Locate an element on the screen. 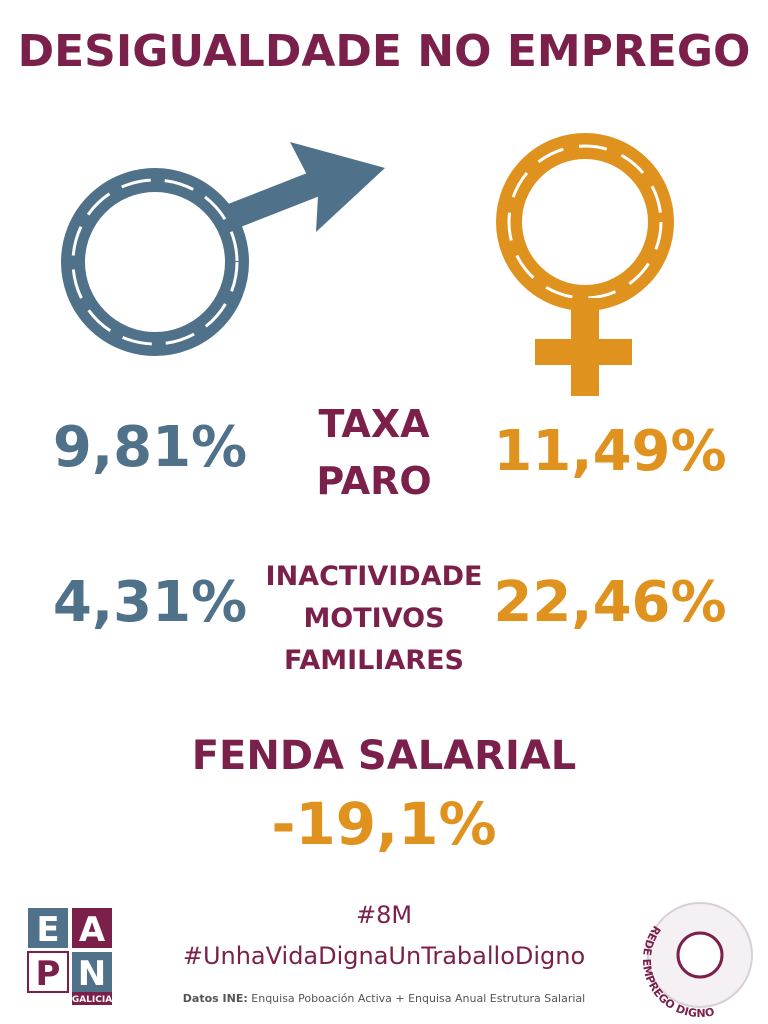 Image resolution: width=768 pixels, height=1024 pixels. hashtag: #8M is located at coordinates (384, 915).